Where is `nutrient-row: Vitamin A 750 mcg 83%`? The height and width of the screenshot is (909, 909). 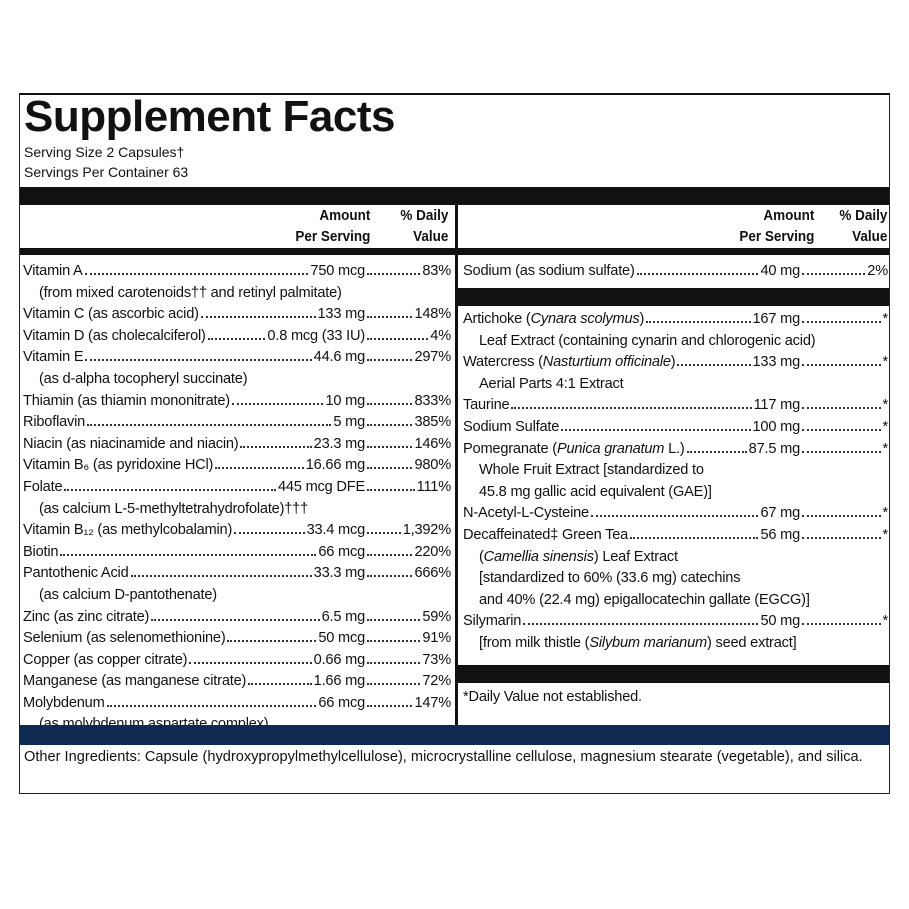
nutrient-row: Vitamin A 750 mcg 83% is located at coordinates (237, 272).